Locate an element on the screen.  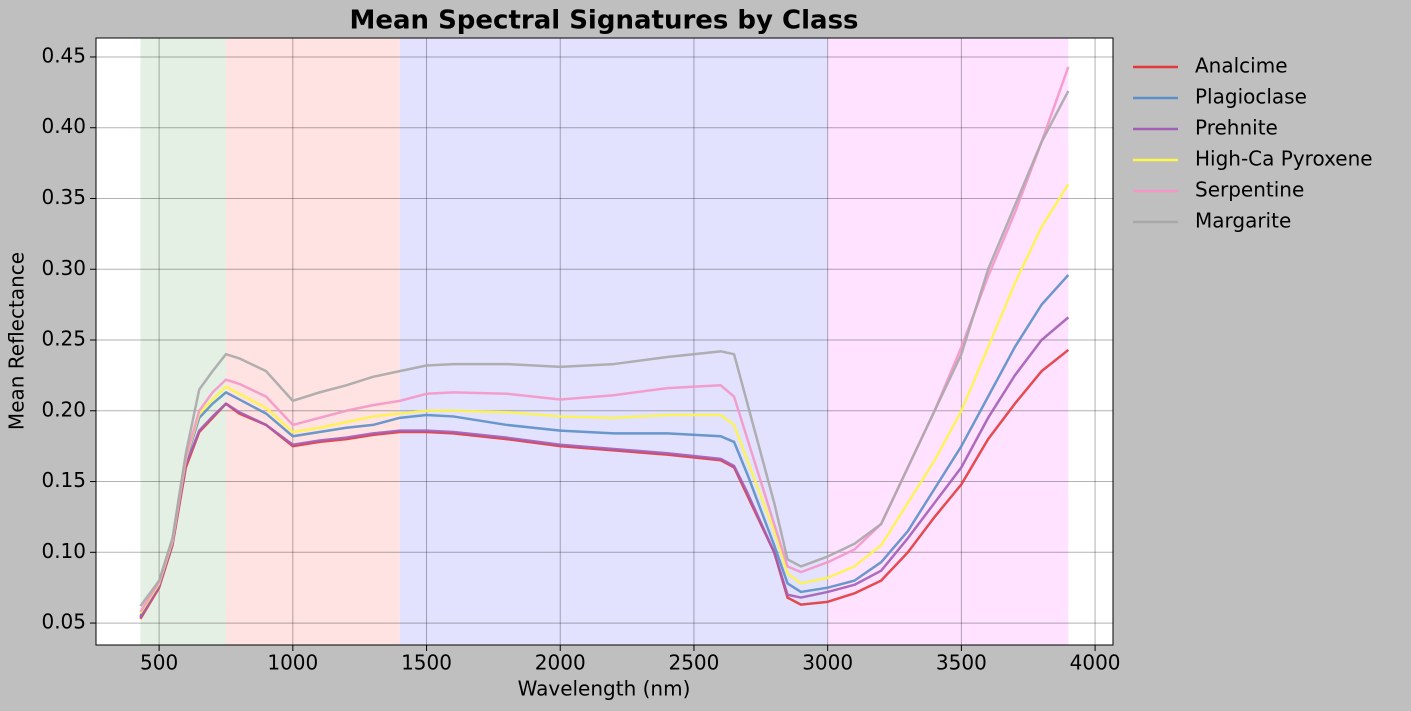
y-tick-label: 0.30 is located at coordinates (63, 268).